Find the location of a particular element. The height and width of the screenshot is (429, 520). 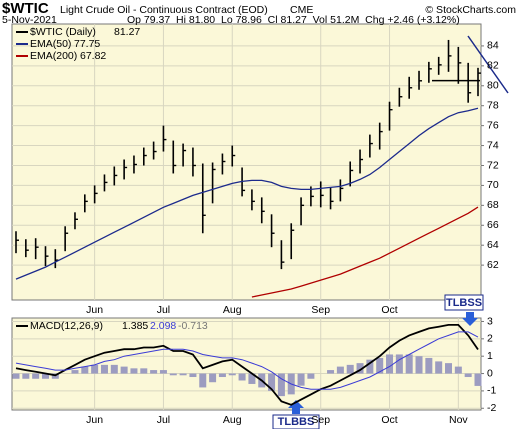

y-tick-label: 0 is located at coordinates (490, 373).